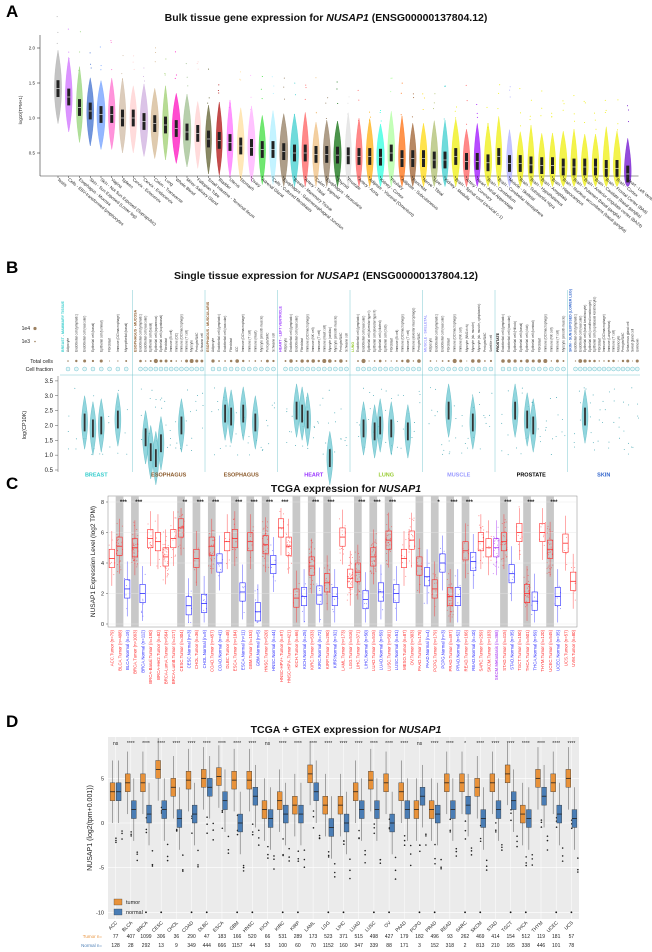 The image size is (652, 952). What do you see at coordinates (373, 561) in the screenshot?
I see `shaded-band` at bounding box center [373, 561].